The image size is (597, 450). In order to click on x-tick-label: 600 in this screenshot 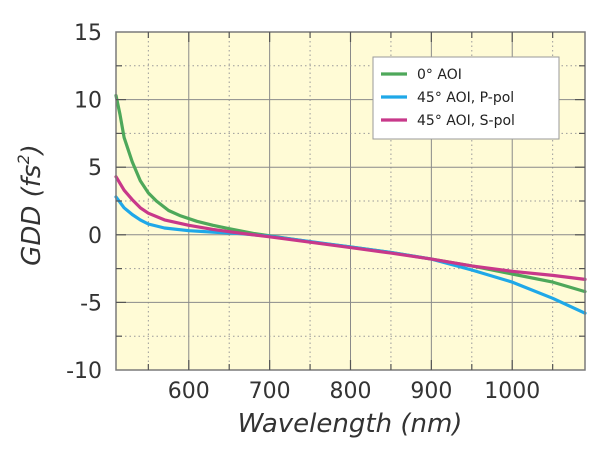, I will do `click(189, 391)`.